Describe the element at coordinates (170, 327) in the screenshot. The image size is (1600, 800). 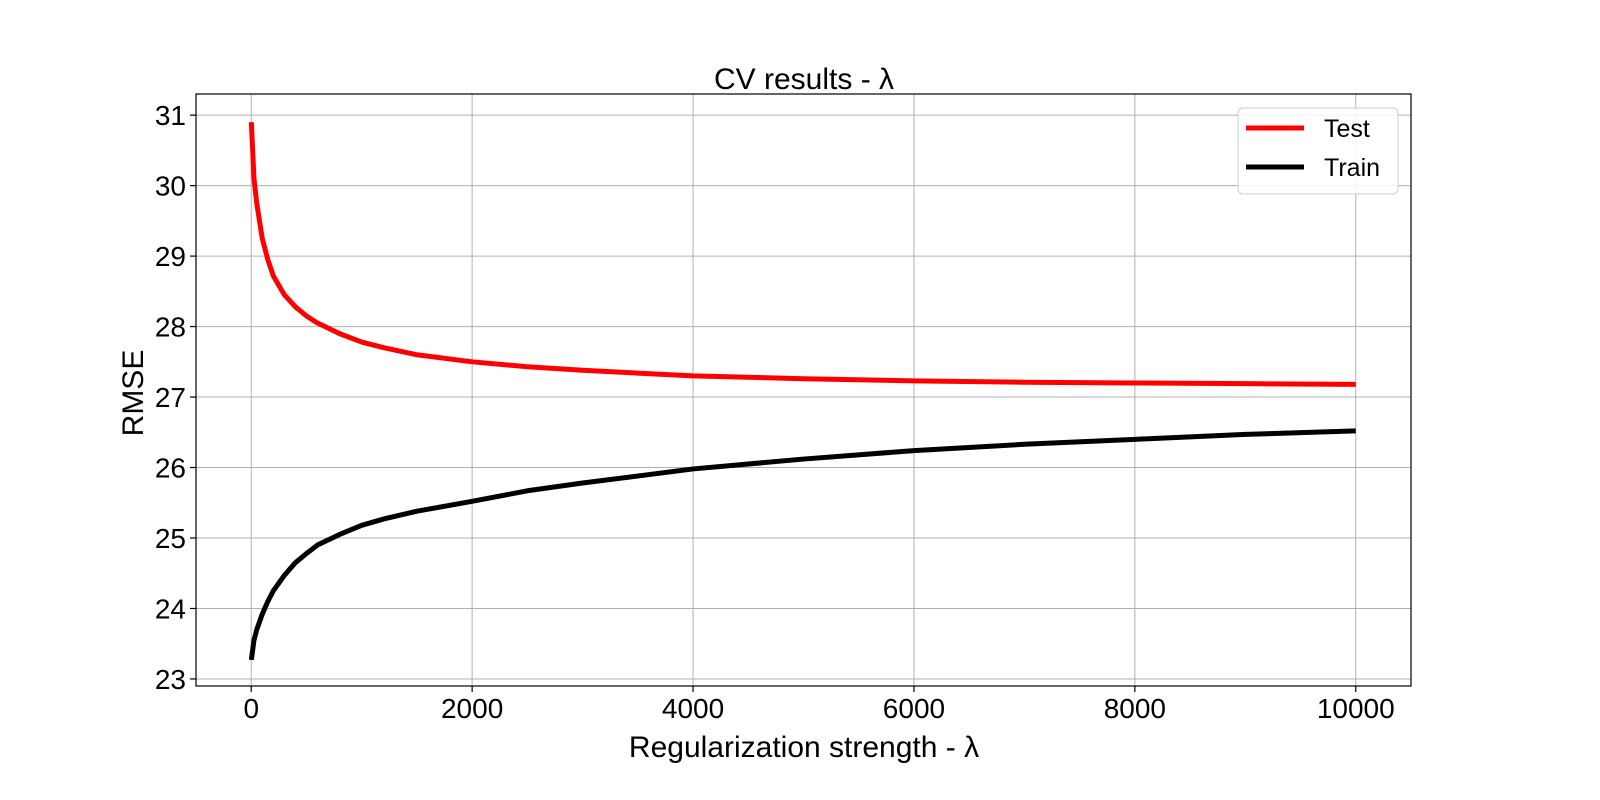
I see `y-tick-label: 28` at that location.